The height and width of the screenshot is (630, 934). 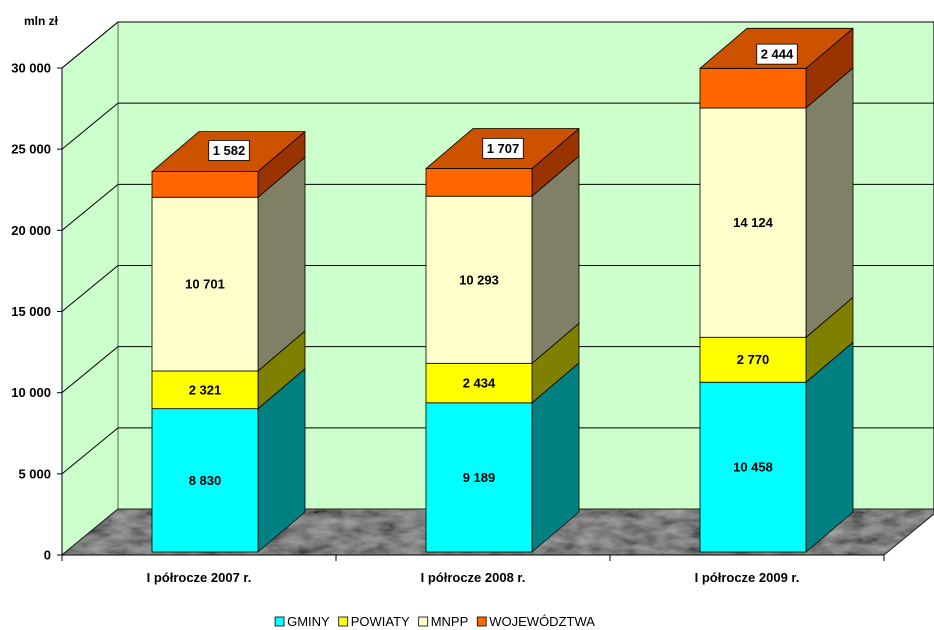 What do you see at coordinates (542, 621) in the screenshot?
I see `legend-label: WOJEWÓDZTWA` at bounding box center [542, 621].